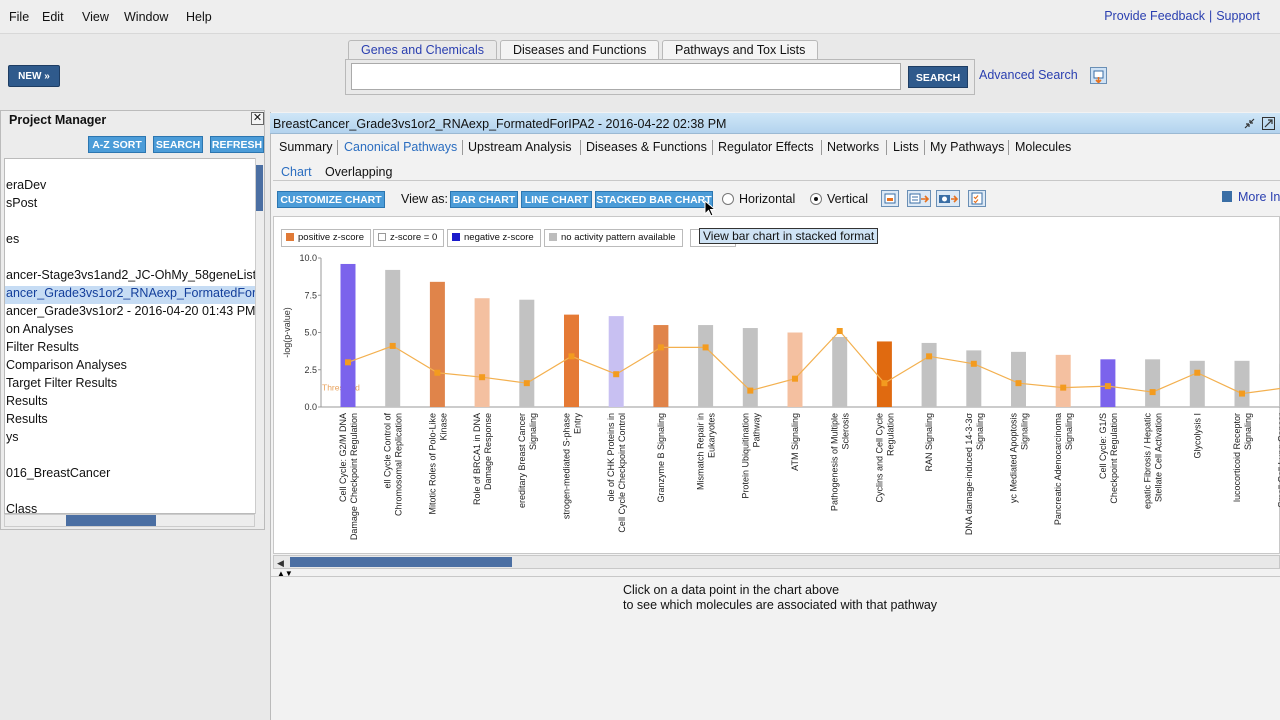 This screenshot has width=1280, height=720. Describe the element at coordinates (906, 147) in the screenshot. I see `tab-lists: Lists` at that location.